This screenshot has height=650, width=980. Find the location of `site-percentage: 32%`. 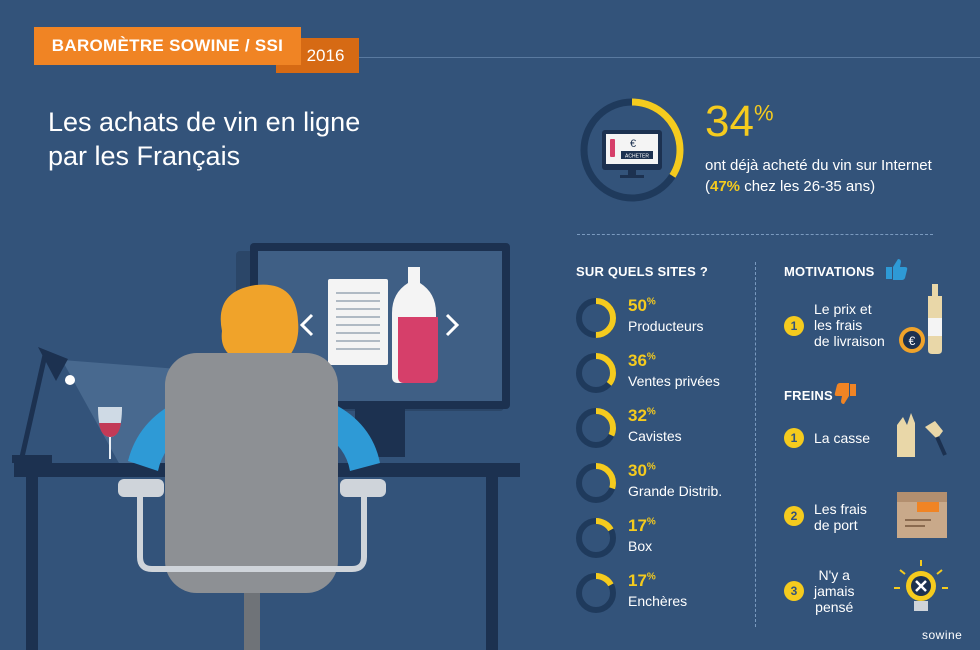

site-percentage: 32% is located at coordinates (642, 416).